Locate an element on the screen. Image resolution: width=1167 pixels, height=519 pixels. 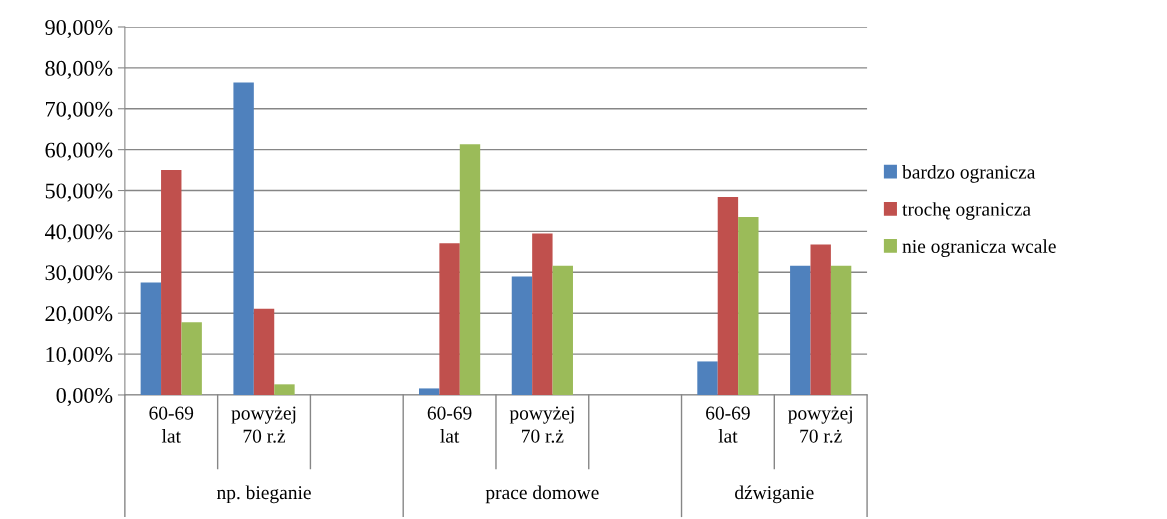
y-tick-label: 50,00% is located at coordinates (79, 192).